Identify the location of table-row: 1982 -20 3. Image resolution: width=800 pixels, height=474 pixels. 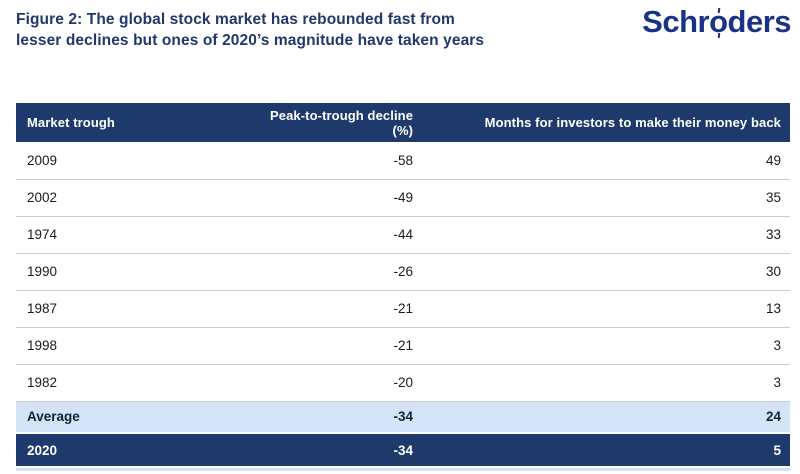
(403, 383).